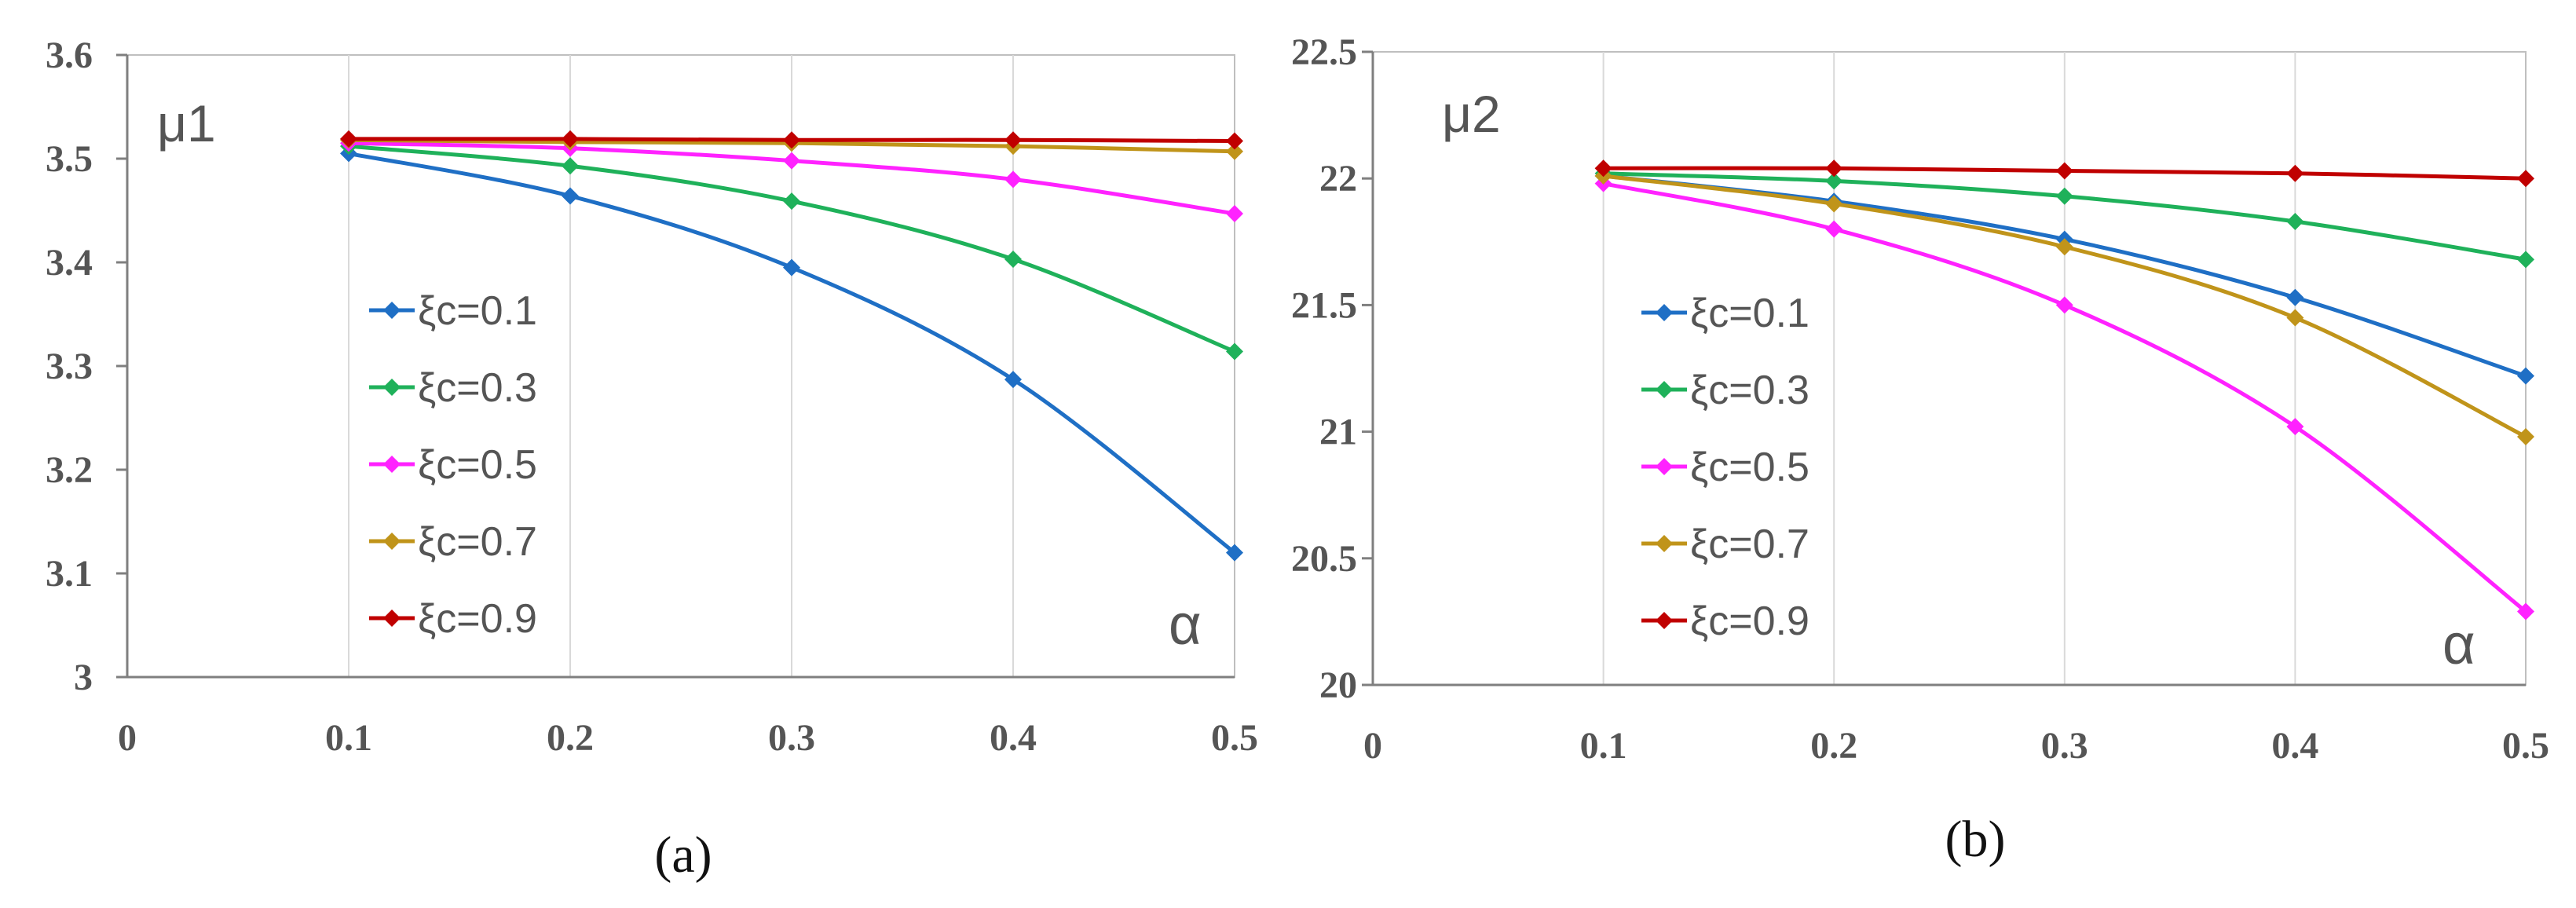 This screenshot has width=2576, height=908. What do you see at coordinates (683, 855) in the screenshot?
I see `panel-caption: (a)` at bounding box center [683, 855].